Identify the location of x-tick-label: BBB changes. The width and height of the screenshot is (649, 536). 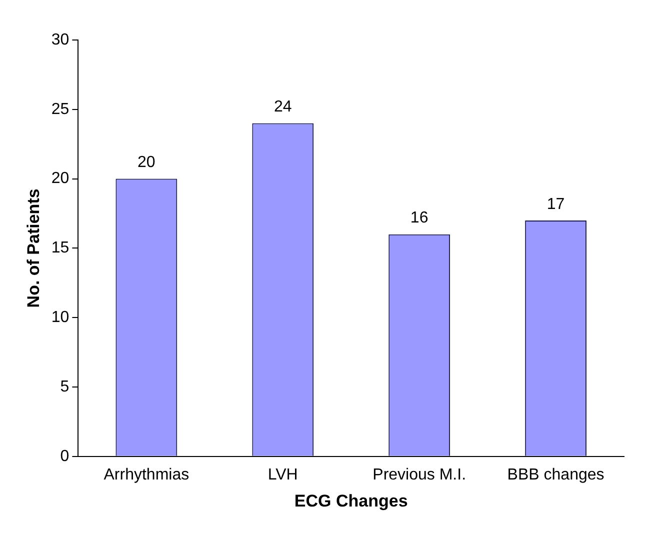
(555, 475).